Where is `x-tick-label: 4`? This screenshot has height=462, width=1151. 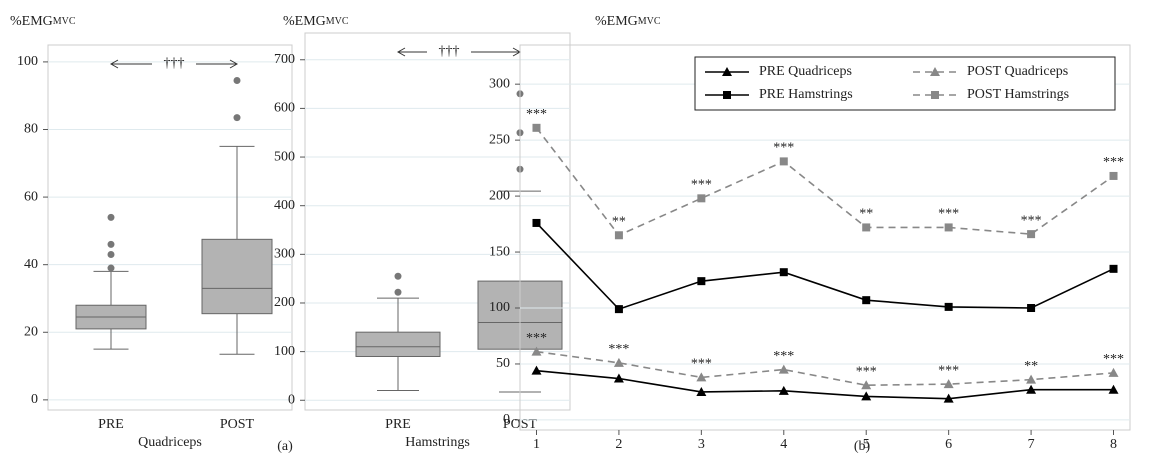
x-tick-label: 4 is located at coordinates (783, 444).